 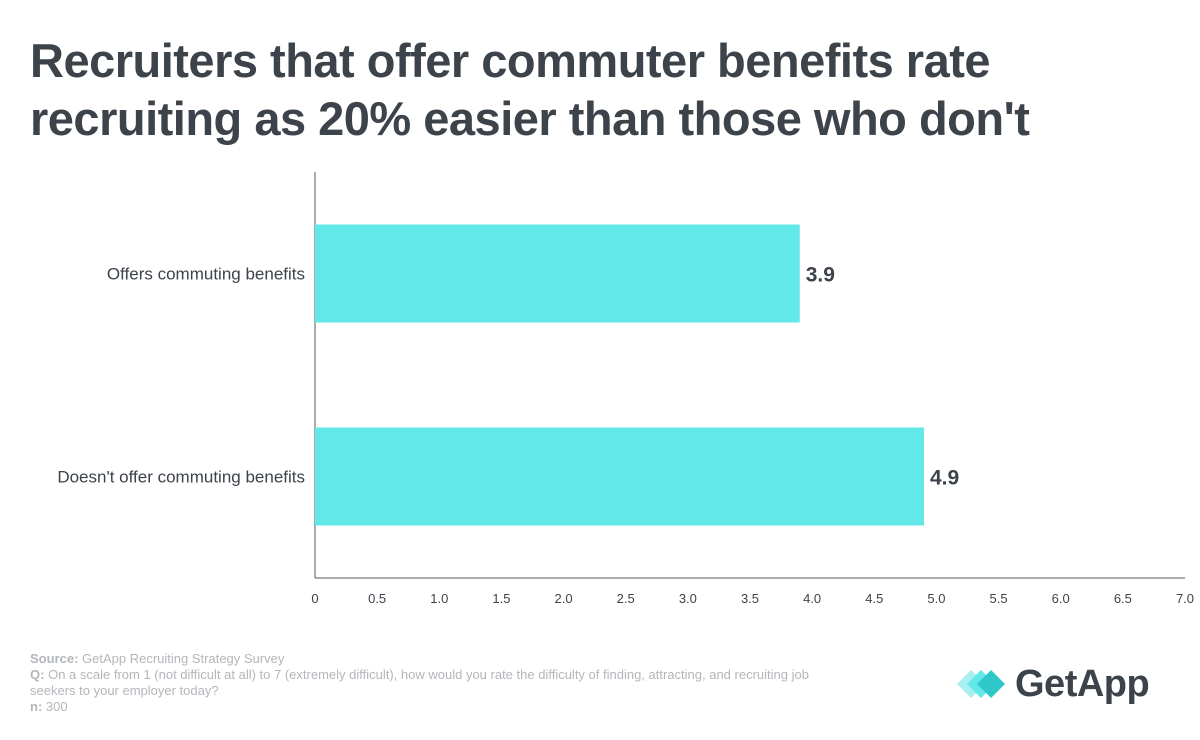 I want to click on x-tick-label-11: 5.5, so click(x=999, y=598).